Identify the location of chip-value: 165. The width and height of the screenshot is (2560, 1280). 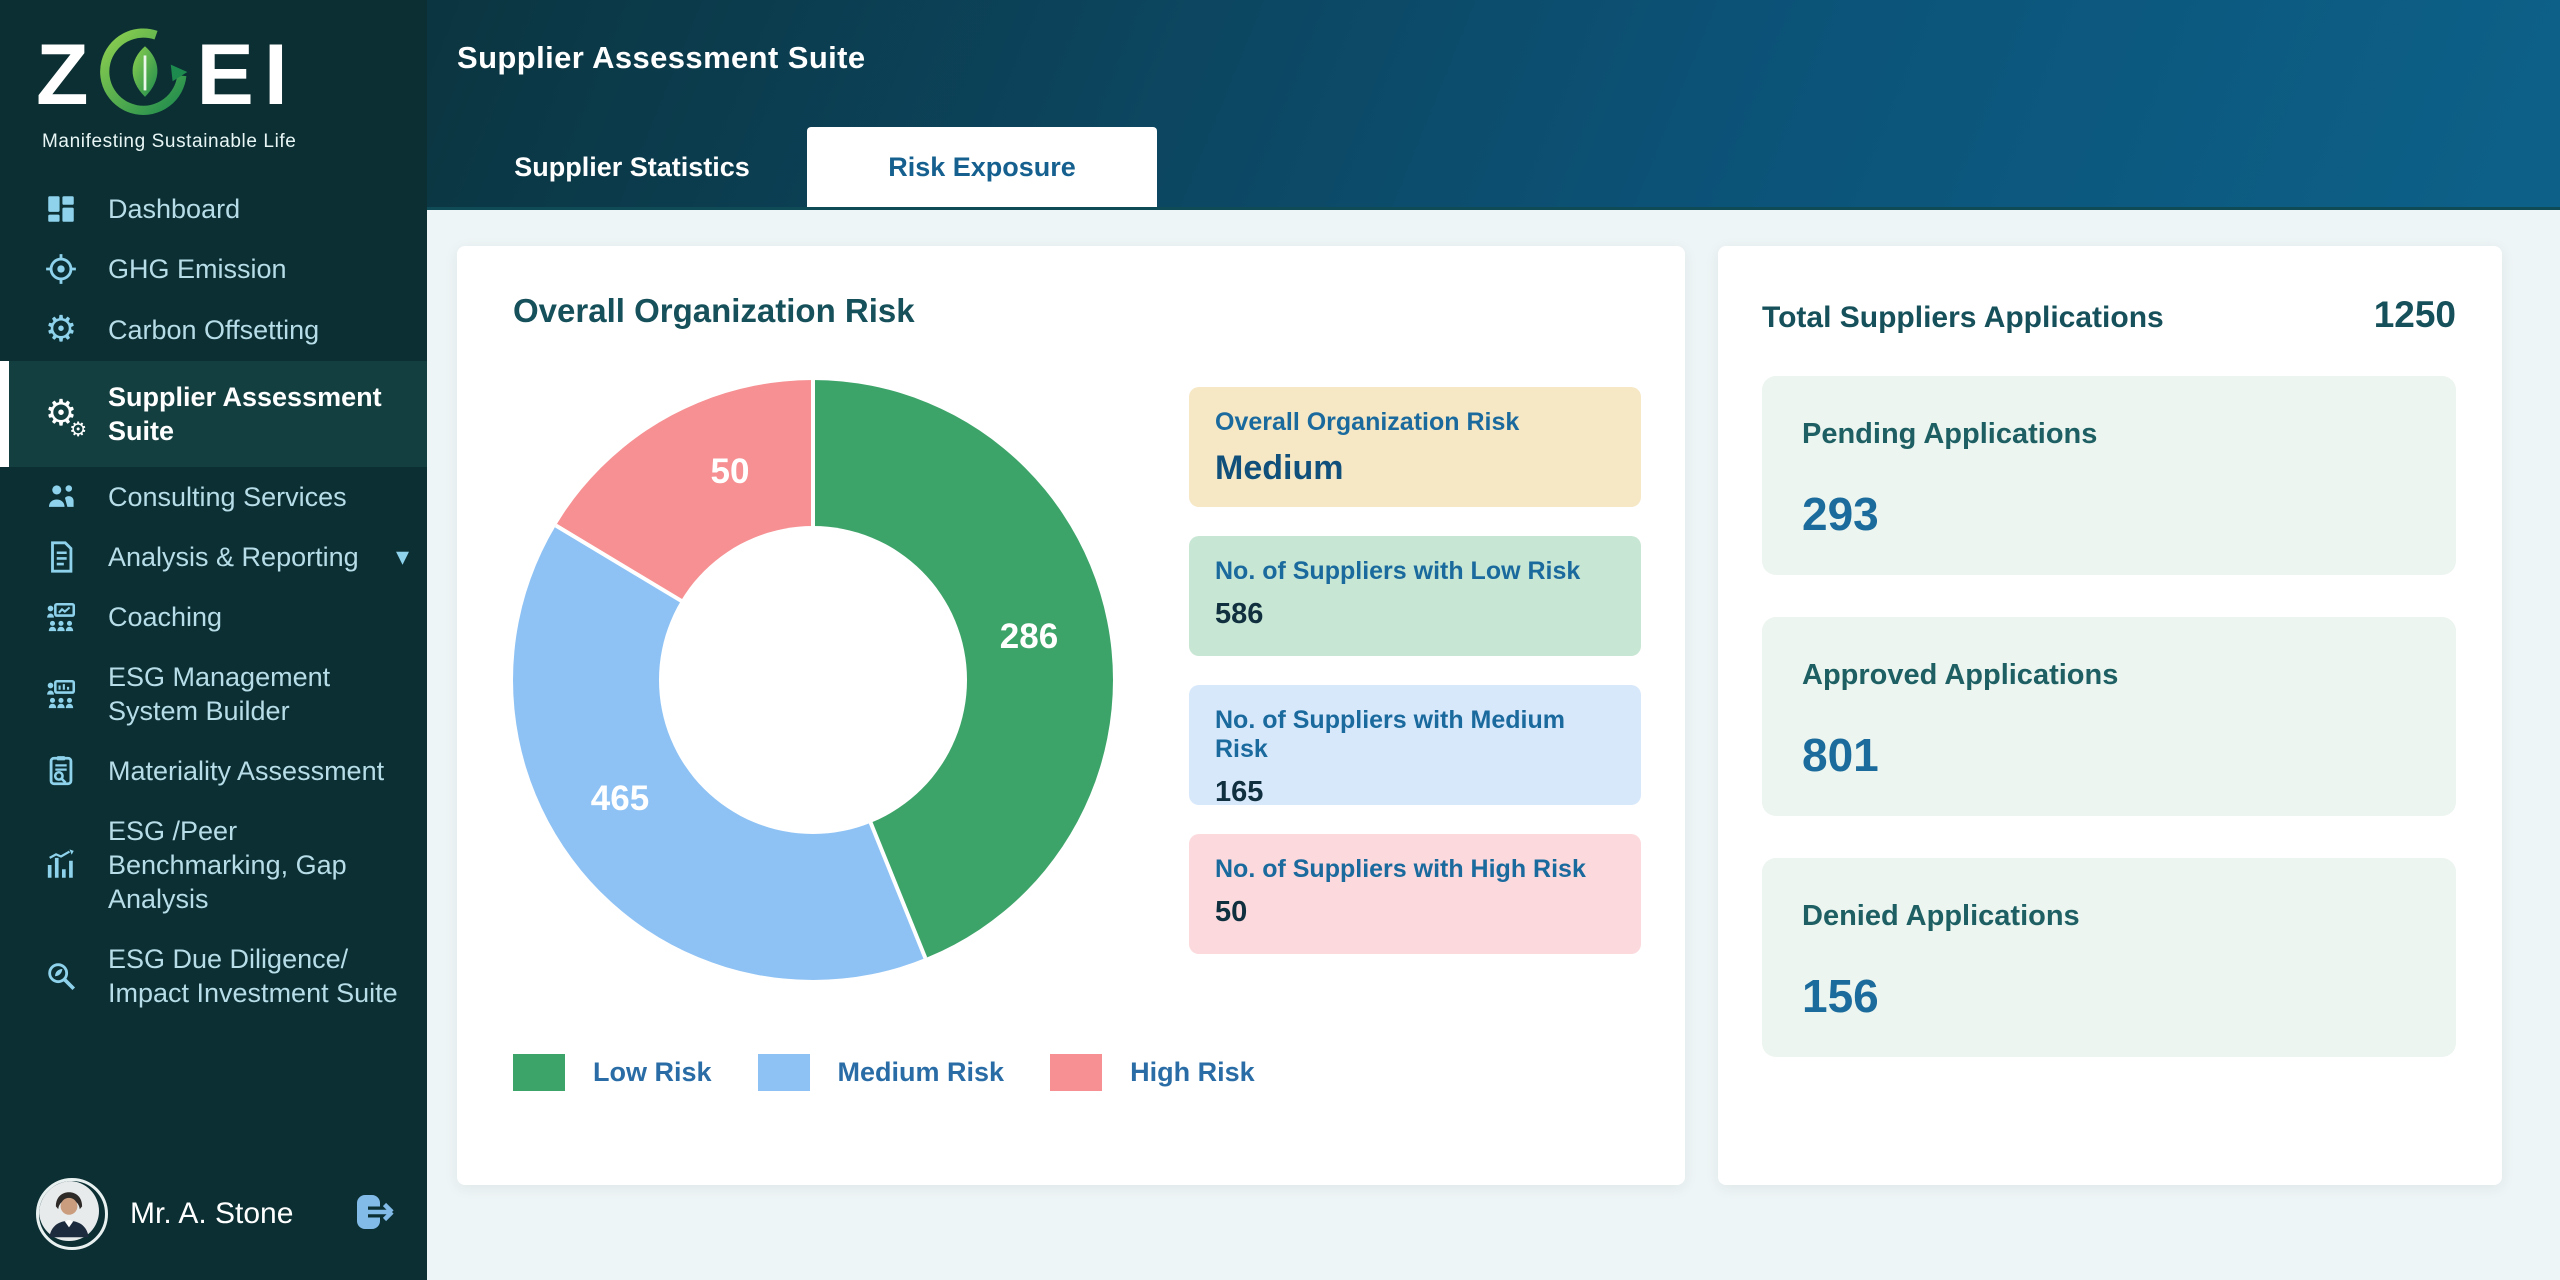
(1239, 792).